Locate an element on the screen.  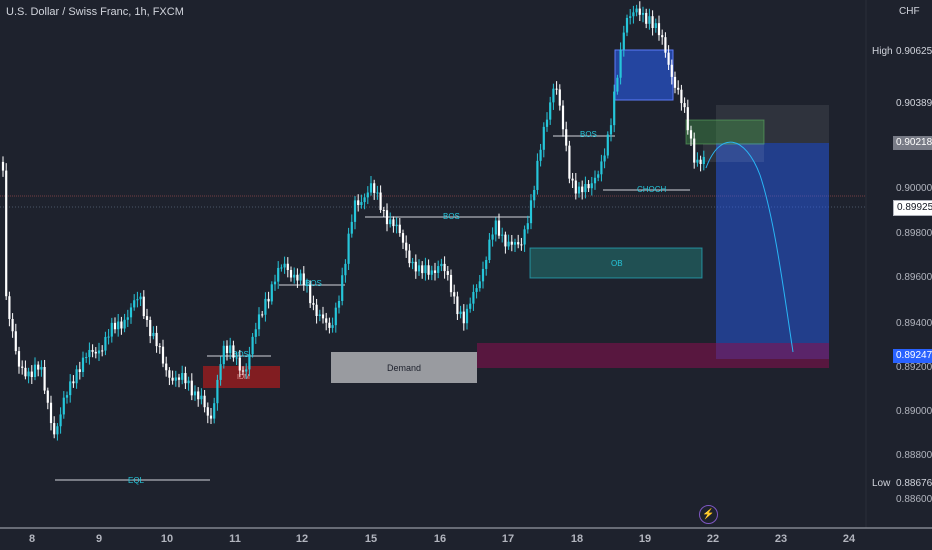
demand-zone is located at coordinates (404, 367).